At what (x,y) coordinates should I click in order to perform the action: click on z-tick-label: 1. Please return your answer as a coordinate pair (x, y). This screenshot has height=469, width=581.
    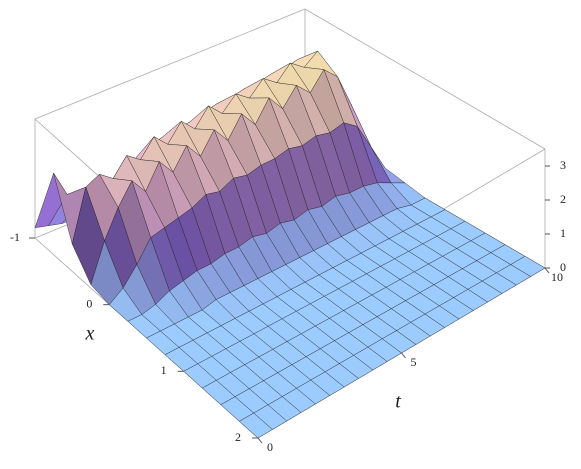
    Looking at the image, I should click on (563, 233).